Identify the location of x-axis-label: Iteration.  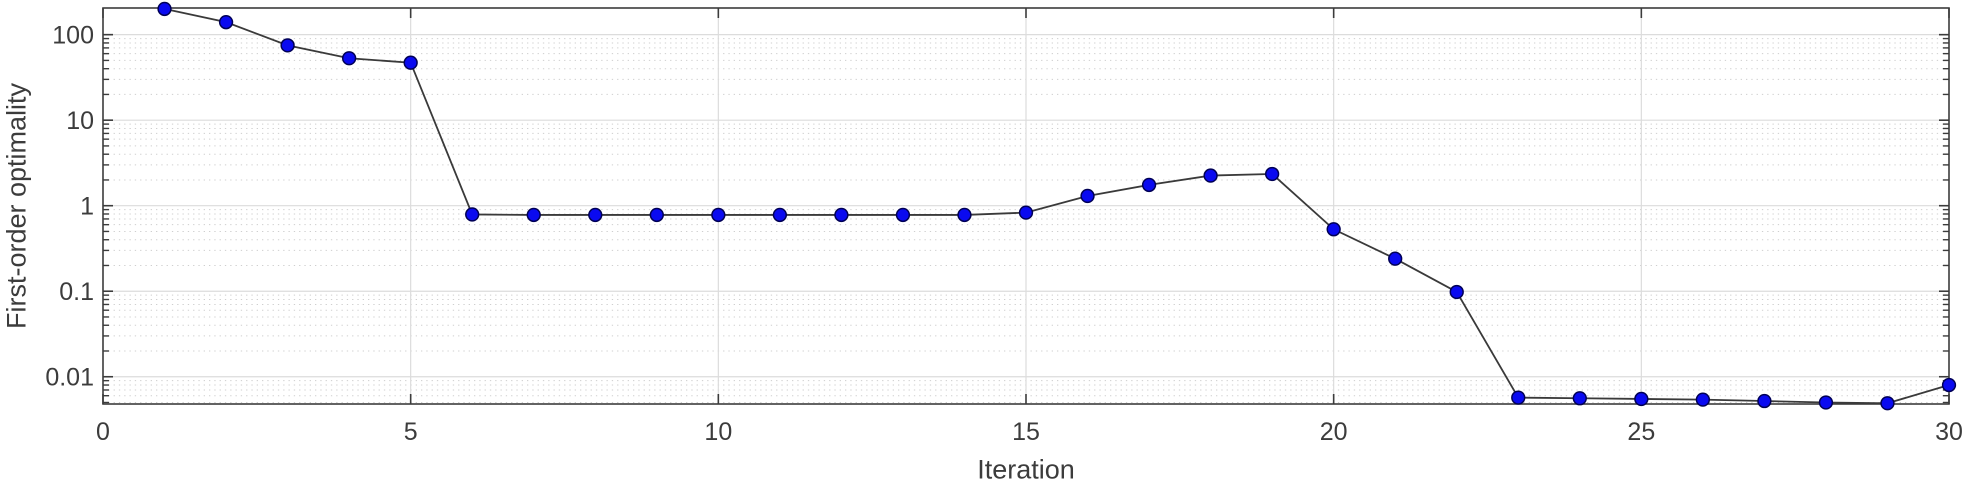
(1026, 469).